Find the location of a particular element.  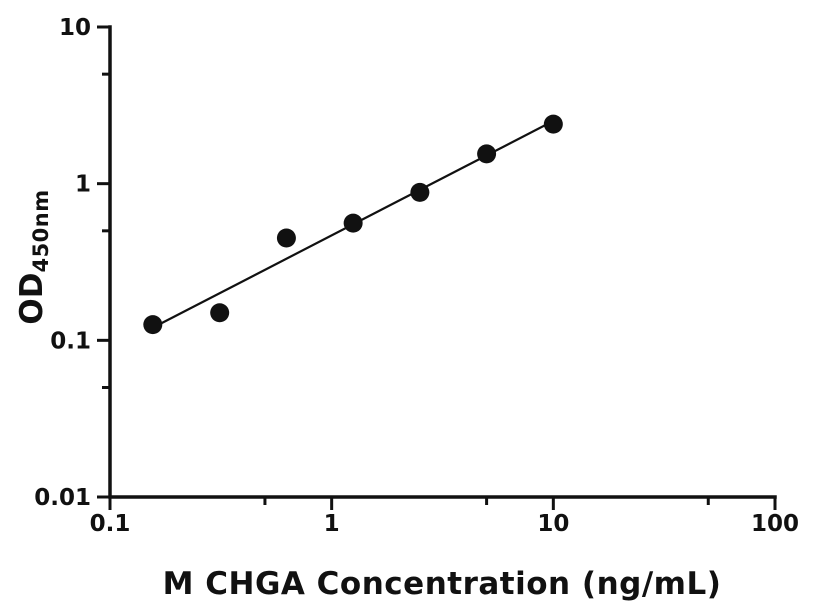

x-tick-label: 100 is located at coordinates (775, 524).